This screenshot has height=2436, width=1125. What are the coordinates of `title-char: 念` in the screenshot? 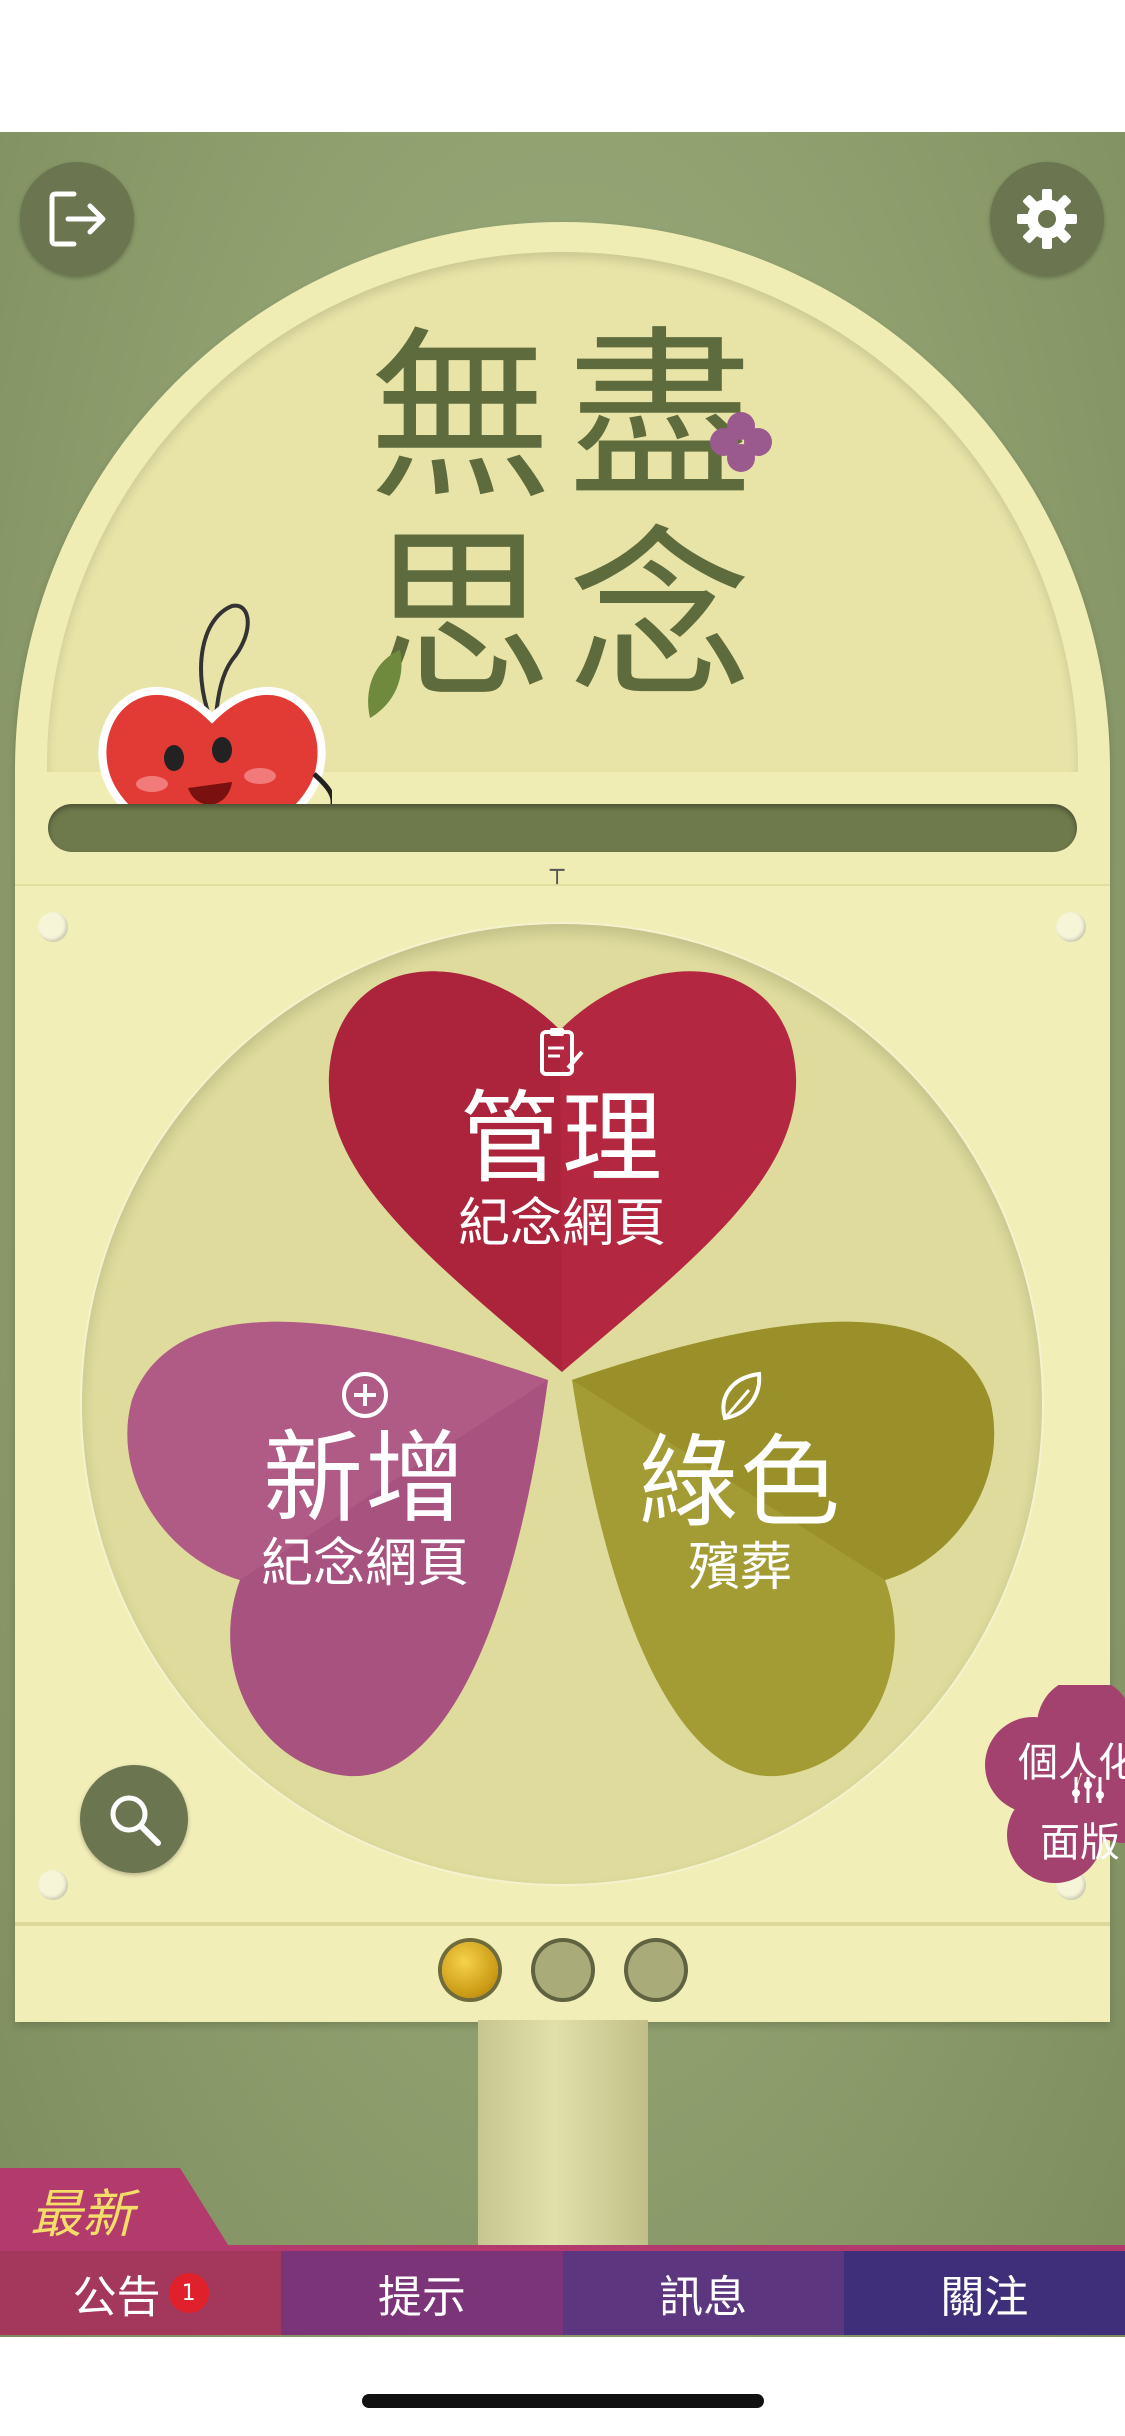 It's located at (659, 618).